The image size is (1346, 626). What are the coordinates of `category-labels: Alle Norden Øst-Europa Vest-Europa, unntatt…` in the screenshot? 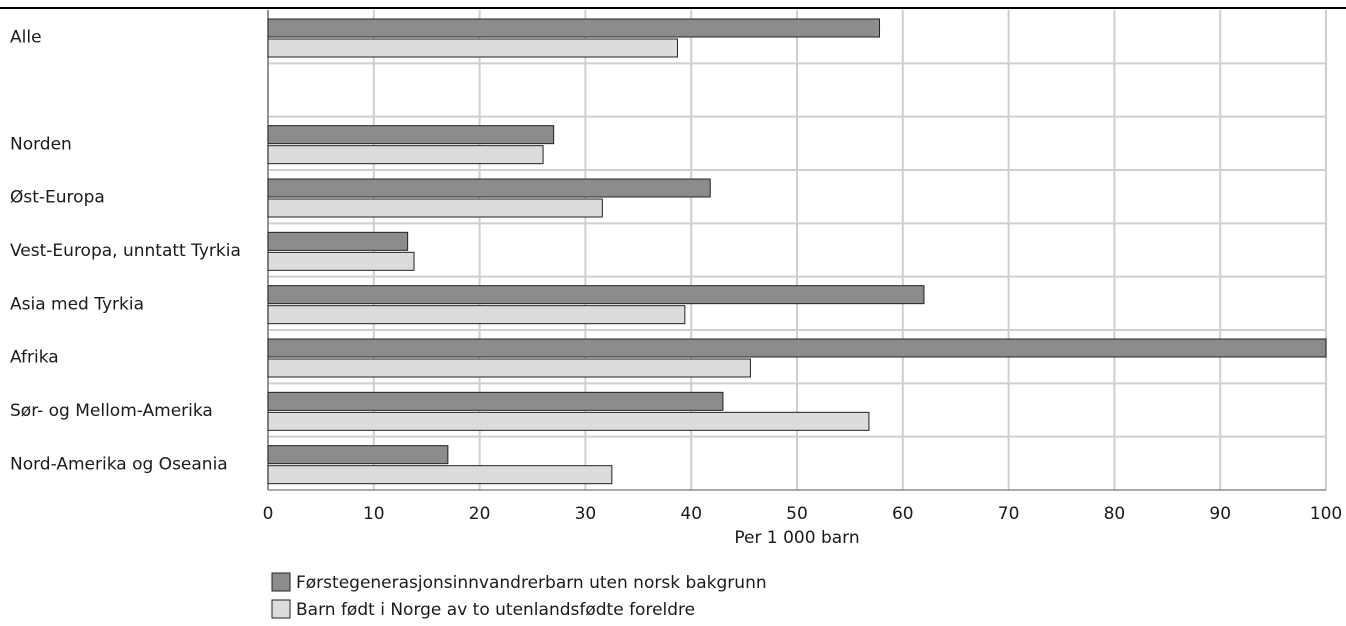 It's located at (125, 251).